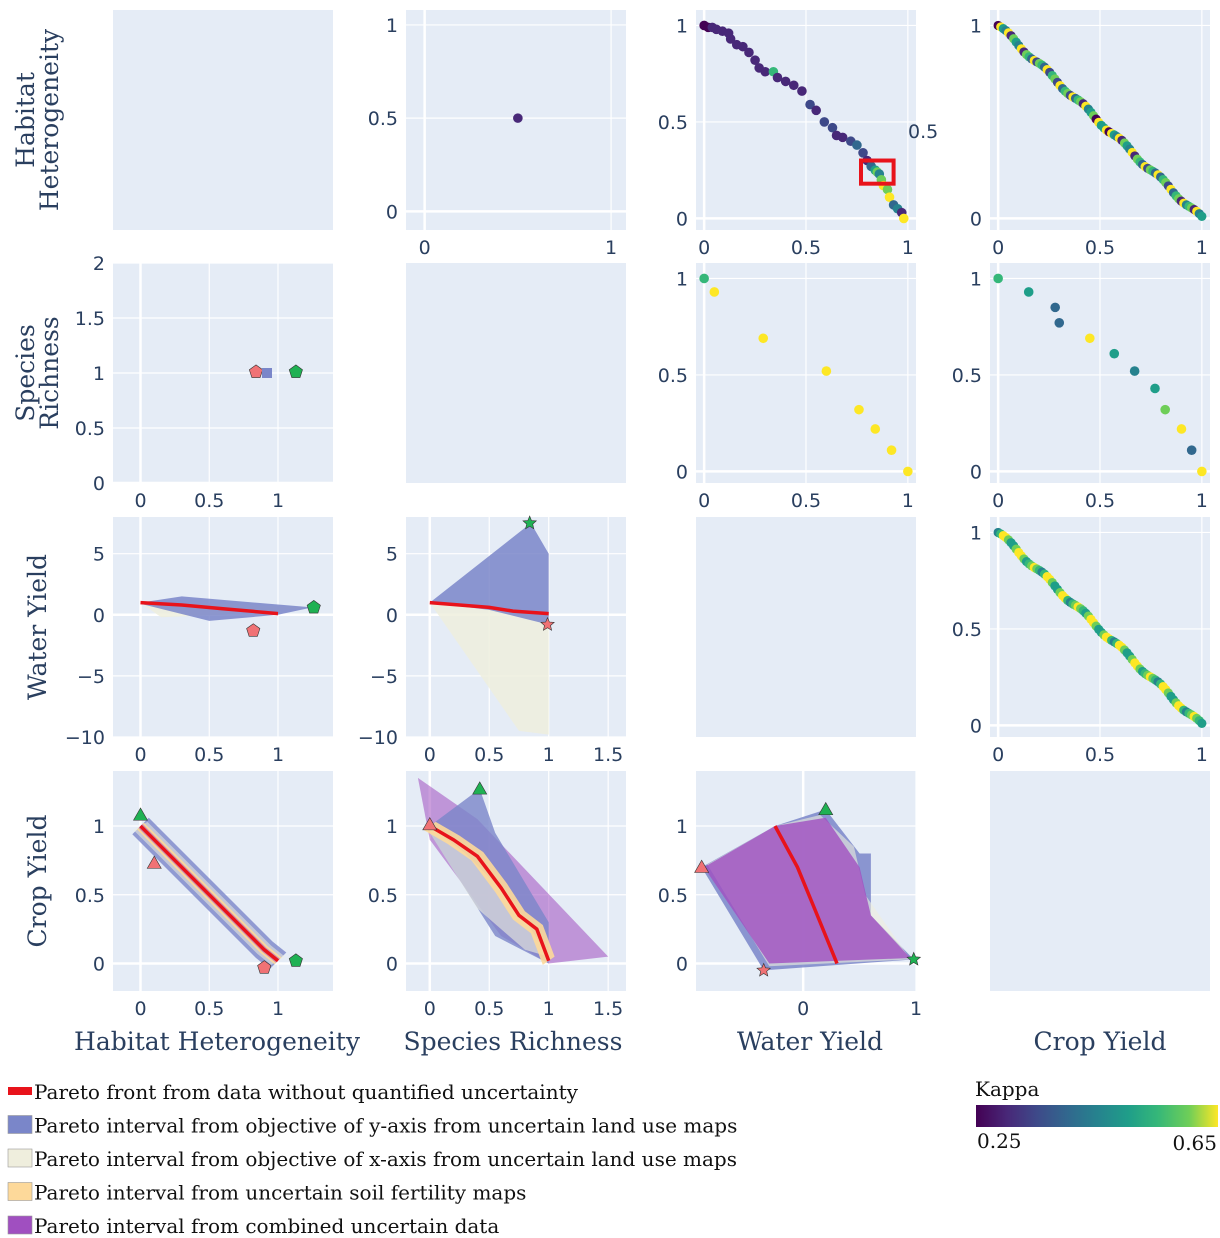 This screenshot has width=1220, height=1238. Describe the element at coordinates (1100, 1041) in the screenshot. I see `x-axis-title: Crop Yield` at that location.